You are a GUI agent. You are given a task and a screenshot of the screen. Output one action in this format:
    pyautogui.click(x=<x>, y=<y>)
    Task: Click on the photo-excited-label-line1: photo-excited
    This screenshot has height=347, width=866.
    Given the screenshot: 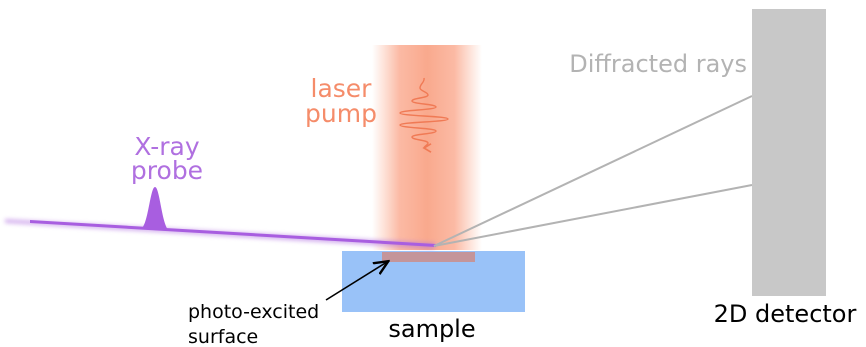 What is the action you would take?
    pyautogui.click(x=253, y=312)
    